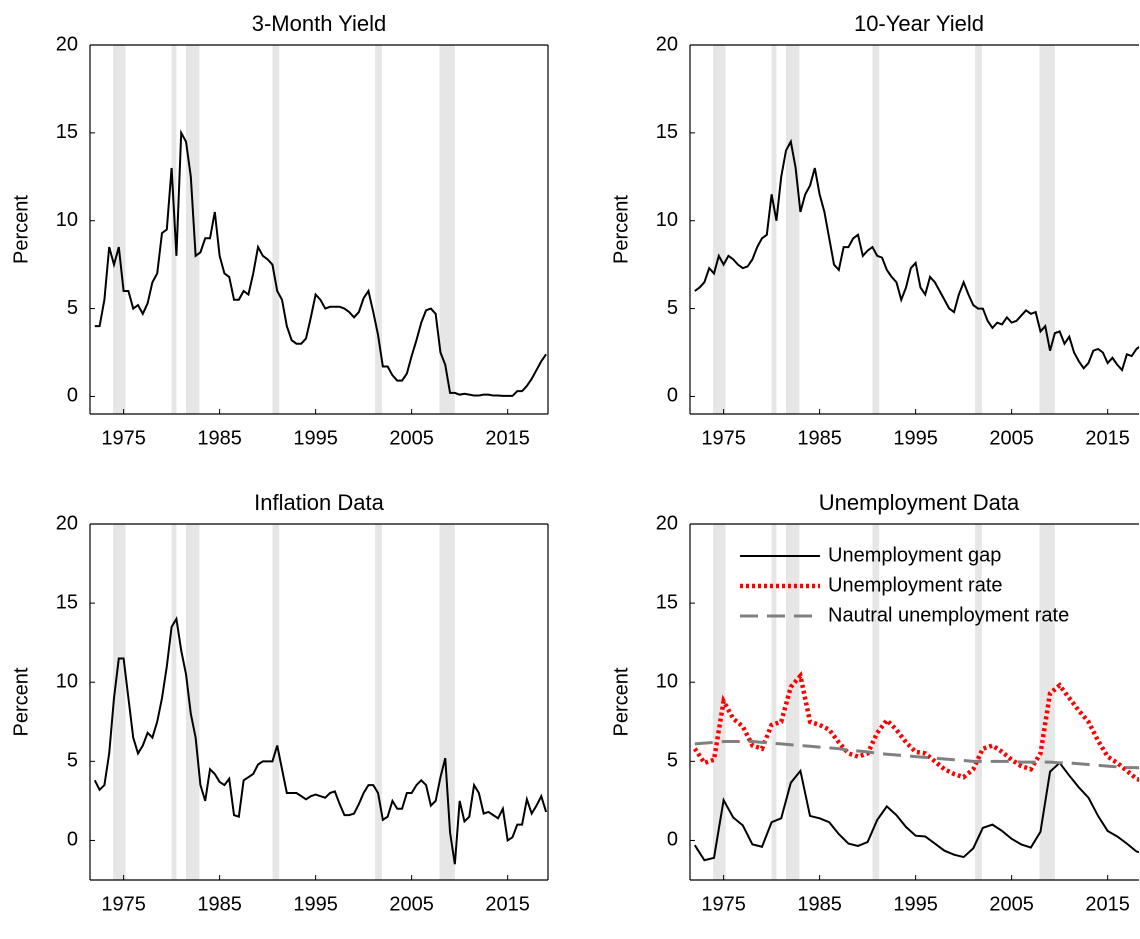 Image resolution: width=1140 pixels, height=939 pixels. I want to click on plot-area, so click(915, 702).